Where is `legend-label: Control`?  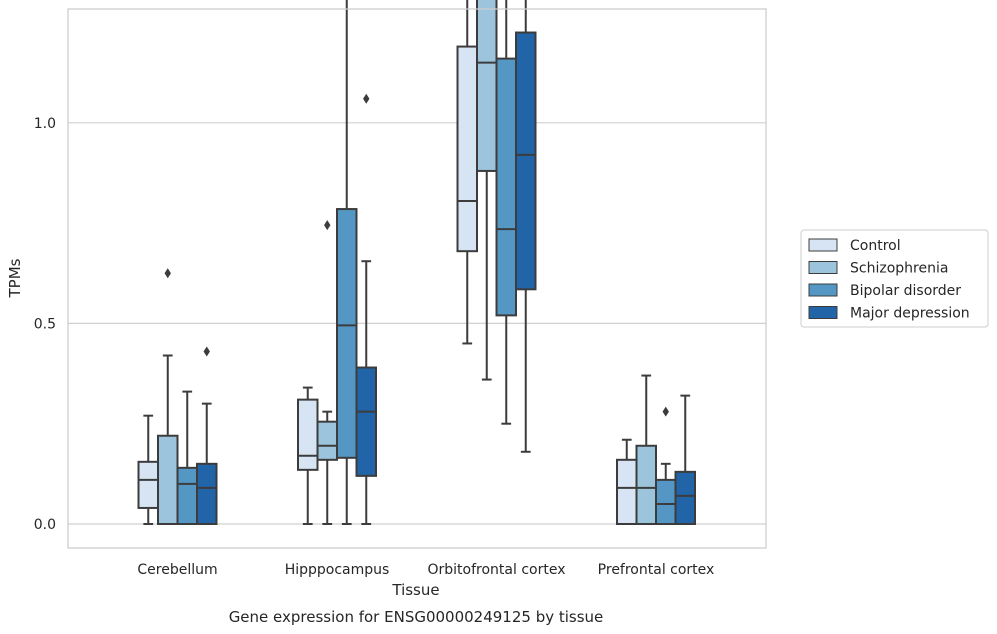 legend-label: Control is located at coordinates (875, 246).